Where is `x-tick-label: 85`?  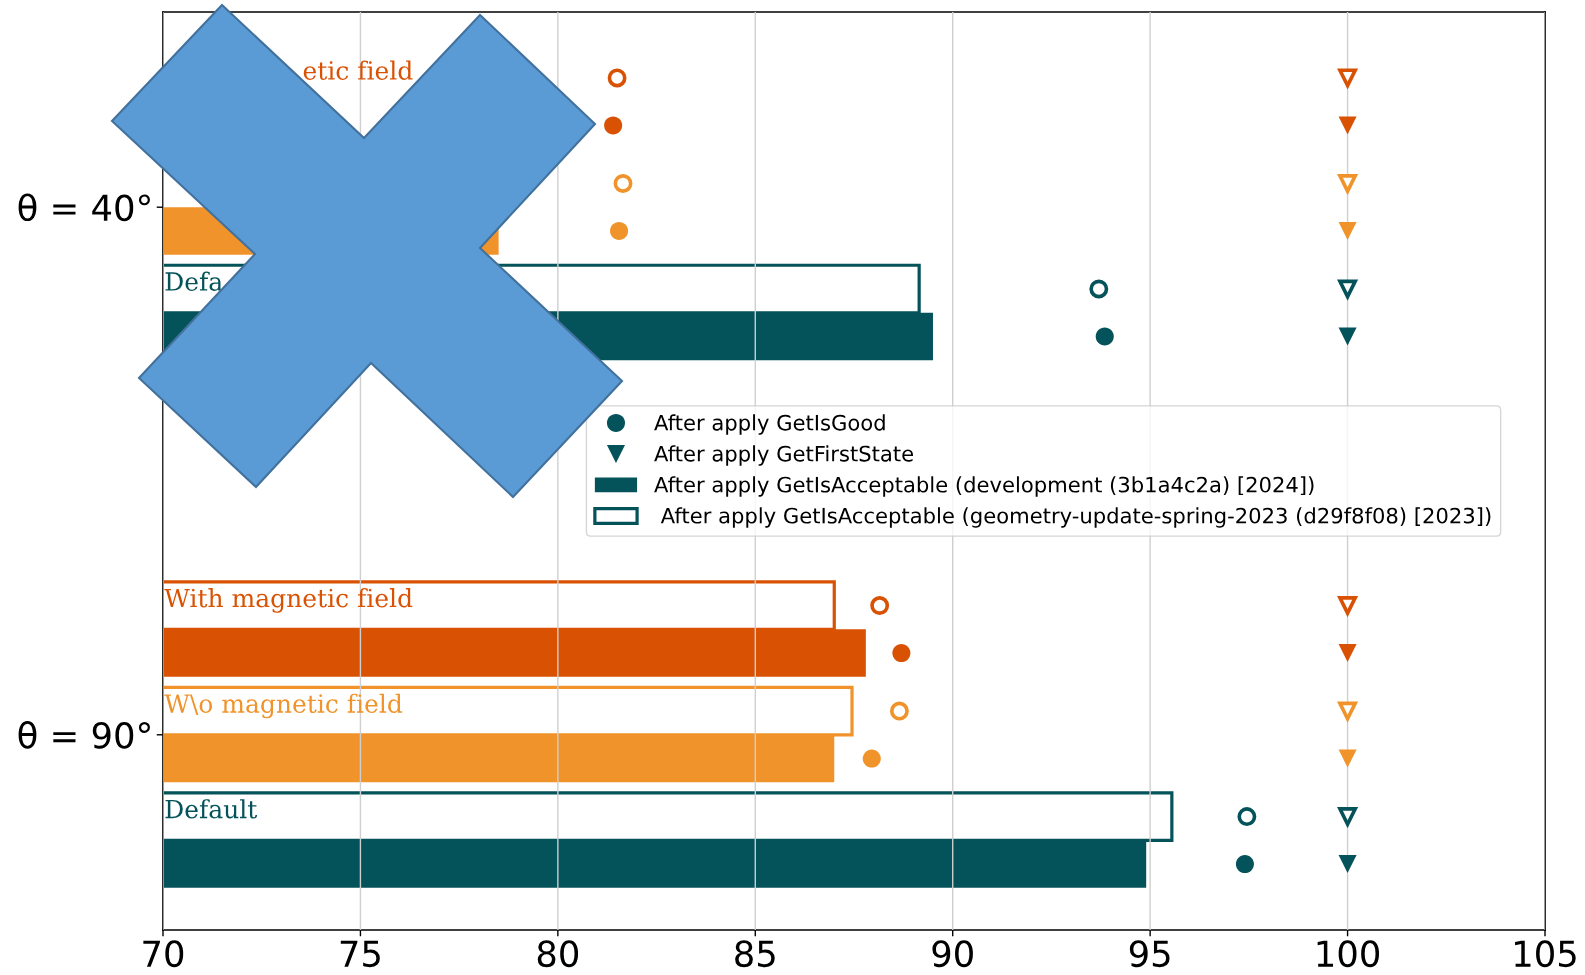 x-tick-label: 85 is located at coordinates (755, 954).